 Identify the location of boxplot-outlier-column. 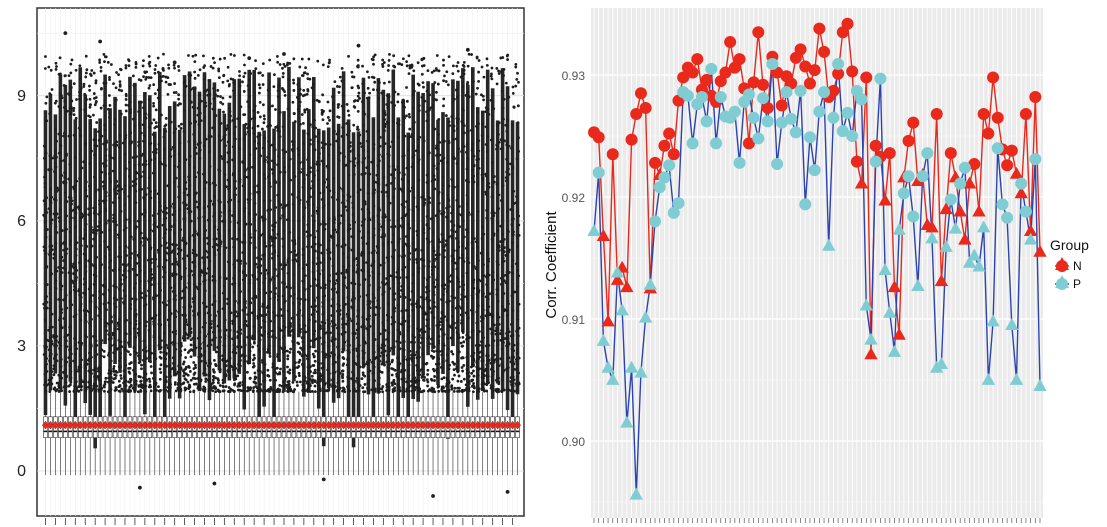
(135, 237).